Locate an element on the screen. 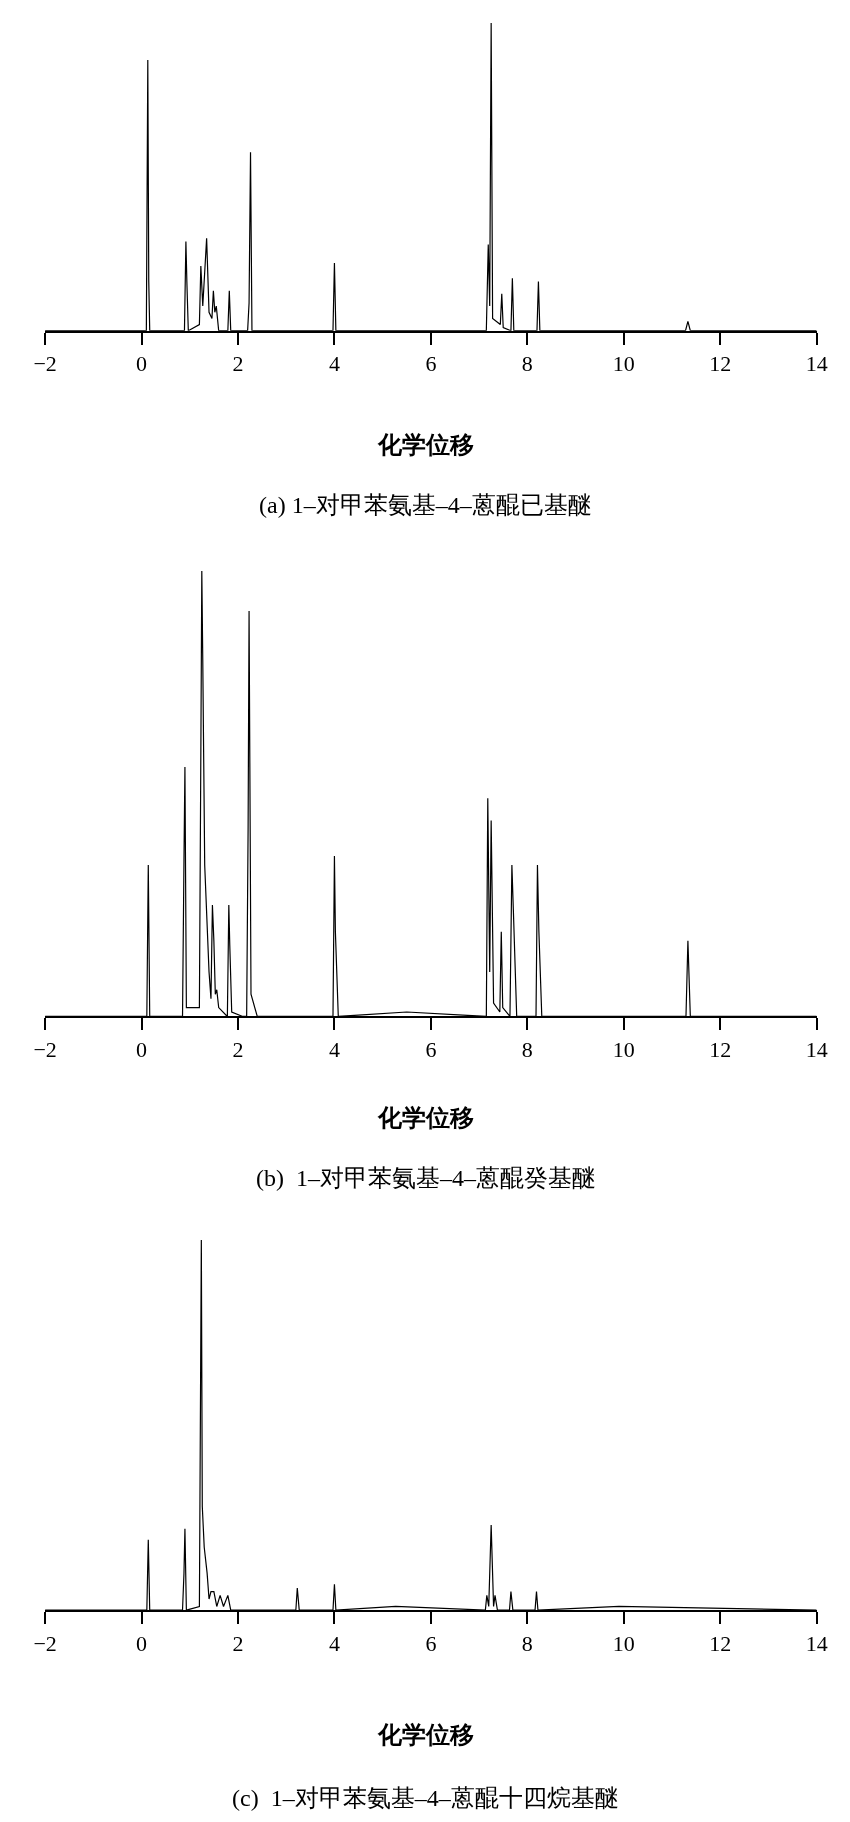 The height and width of the screenshot is (1822, 850). text: (b) 1–对甲苯氨基–4–蒽醌癸基醚 is located at coordinates (426, 1178).